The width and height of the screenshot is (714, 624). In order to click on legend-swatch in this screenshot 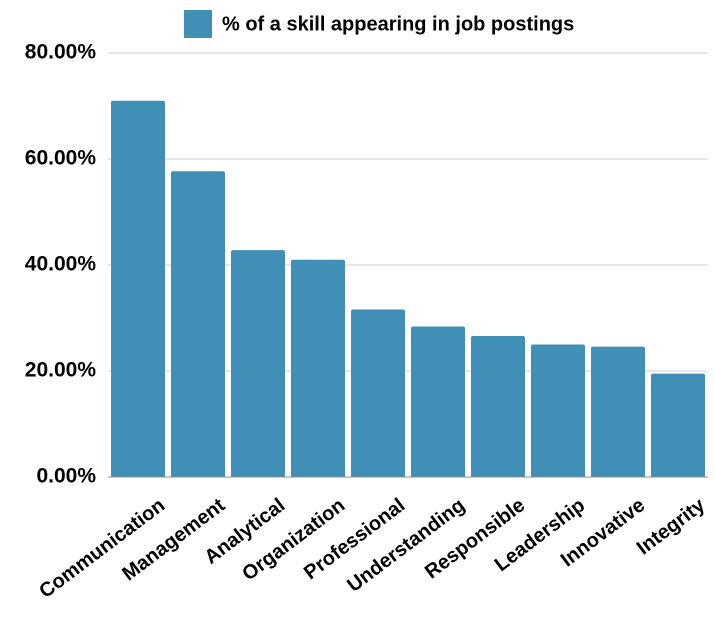, I will do `click(198, 24)`.